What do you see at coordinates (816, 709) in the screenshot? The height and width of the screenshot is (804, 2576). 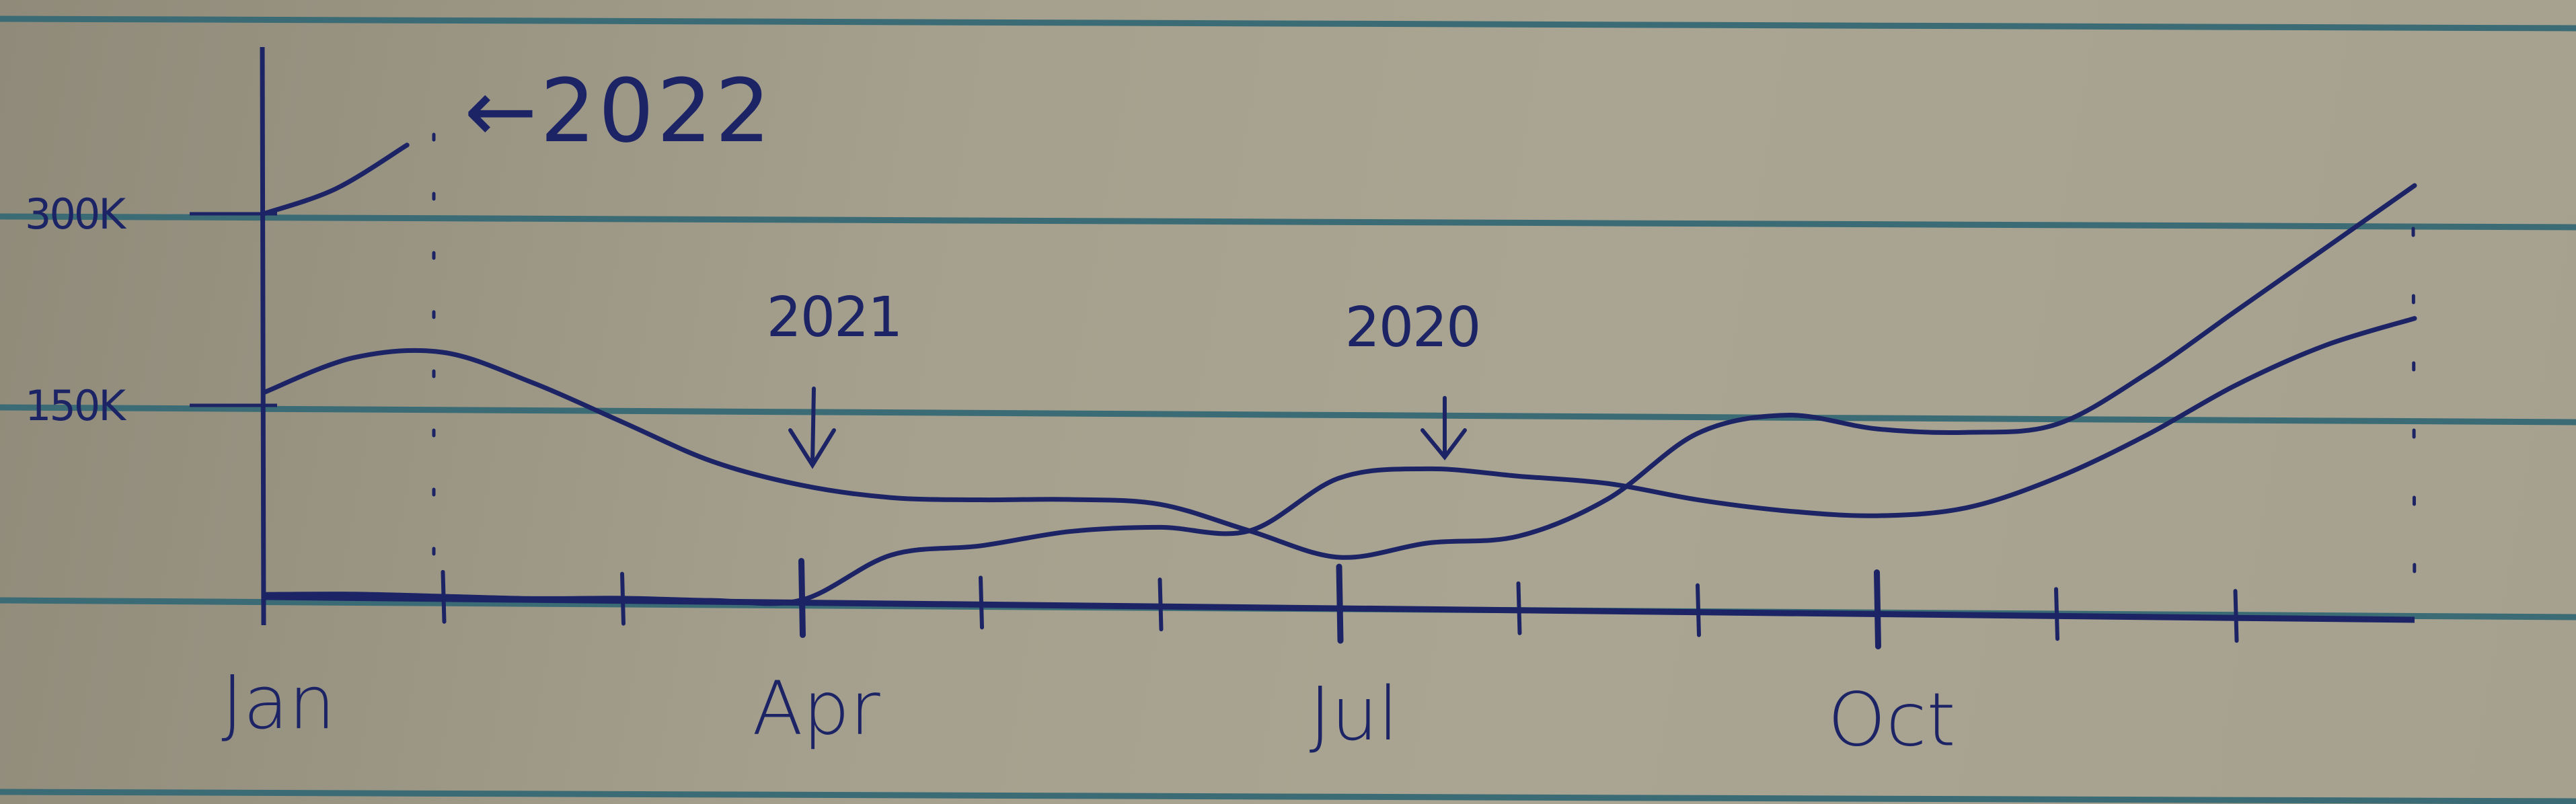 I see `x-tick-label: Apr` at bounding box center [816, 709].